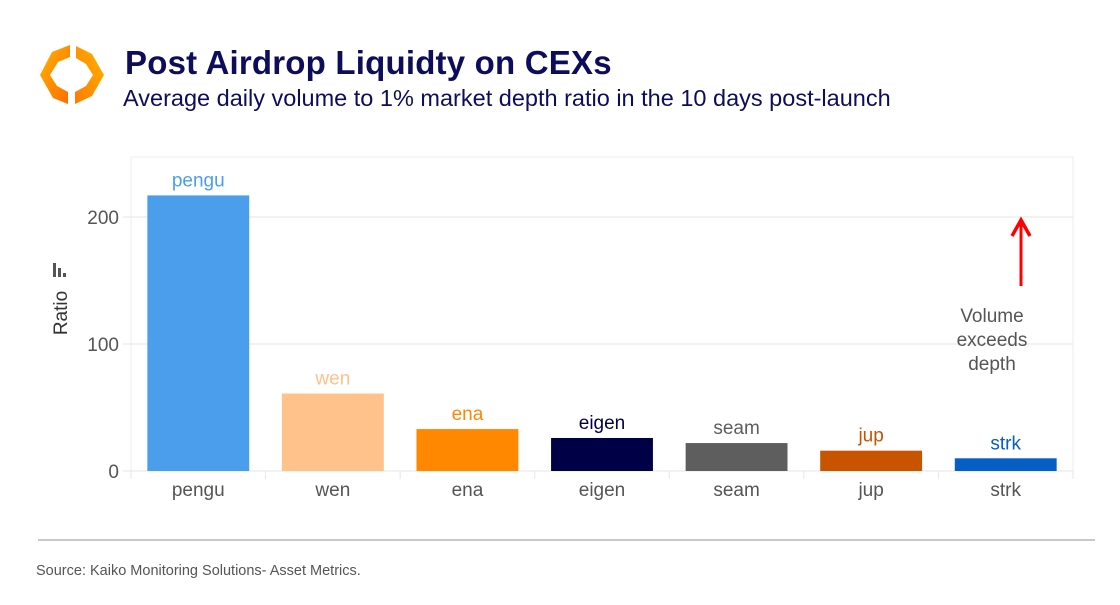  What do you see at coordinates (870, 436) in the screenshot?
I see `data-label-jup: jup` at bounding box center [870, 436].